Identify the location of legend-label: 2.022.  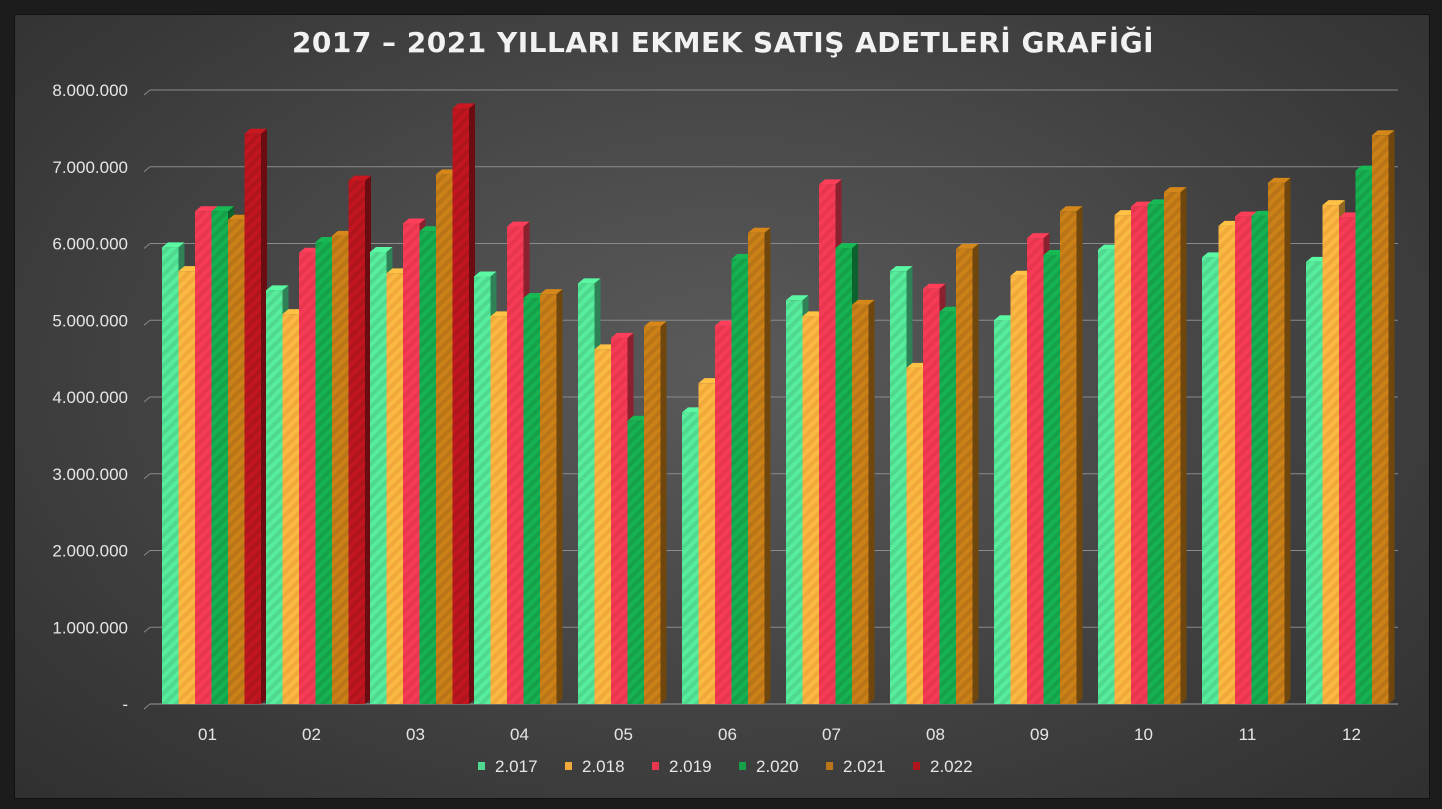
(951, 766).